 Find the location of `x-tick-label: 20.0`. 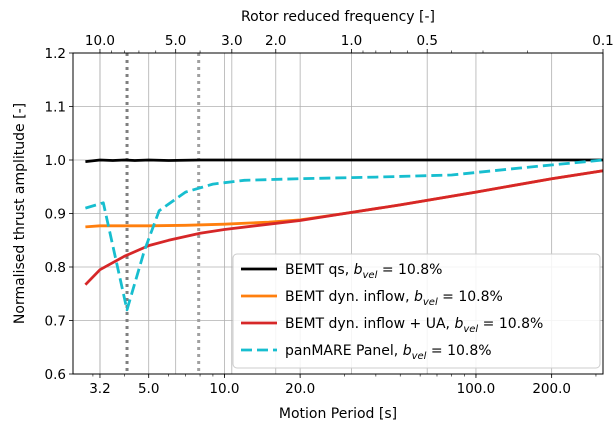

x-tick-label: 20.0 is located at coordinates (300, 389).